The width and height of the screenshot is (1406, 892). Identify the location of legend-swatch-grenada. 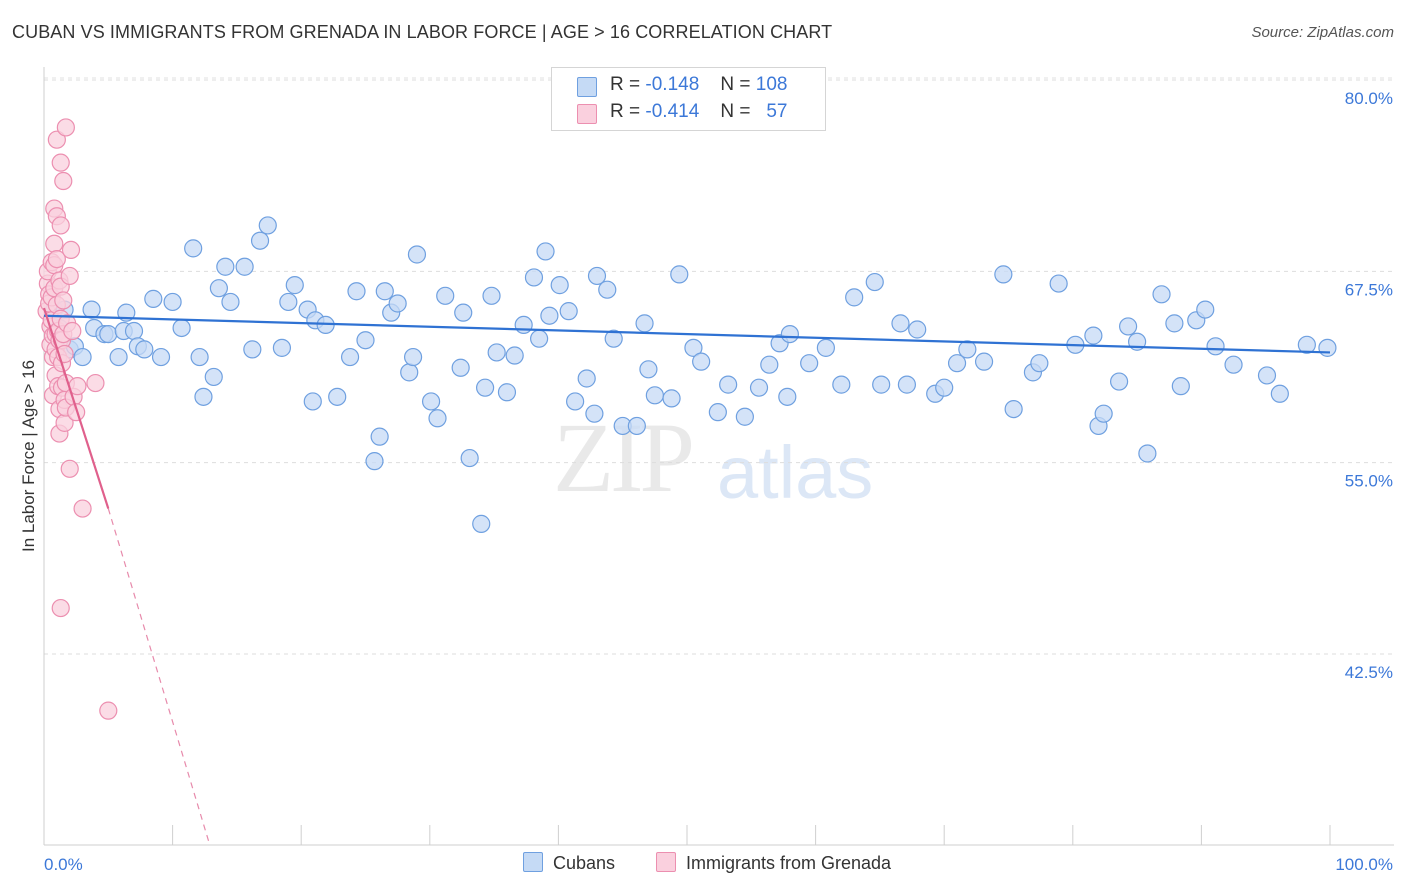
(587, 114).